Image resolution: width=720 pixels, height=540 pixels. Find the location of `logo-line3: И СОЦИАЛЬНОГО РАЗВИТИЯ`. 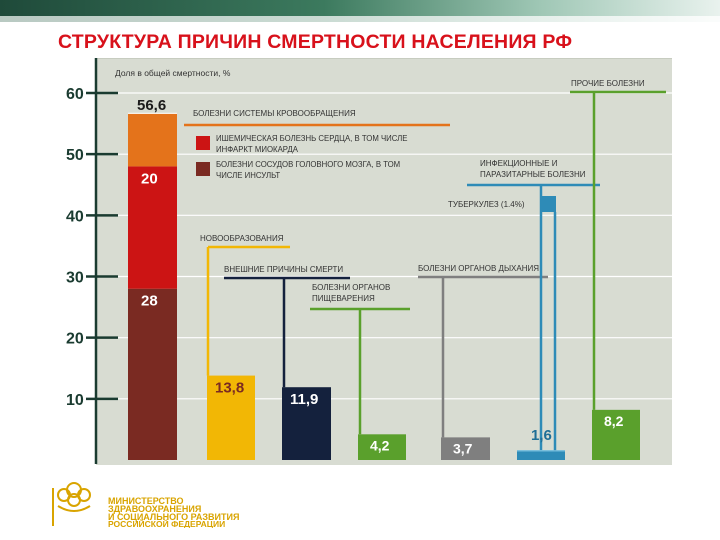

logo-line3: И СОЦИАЛЬНОГО РАЗВИТИЯ is located at coordinates (173, 517).